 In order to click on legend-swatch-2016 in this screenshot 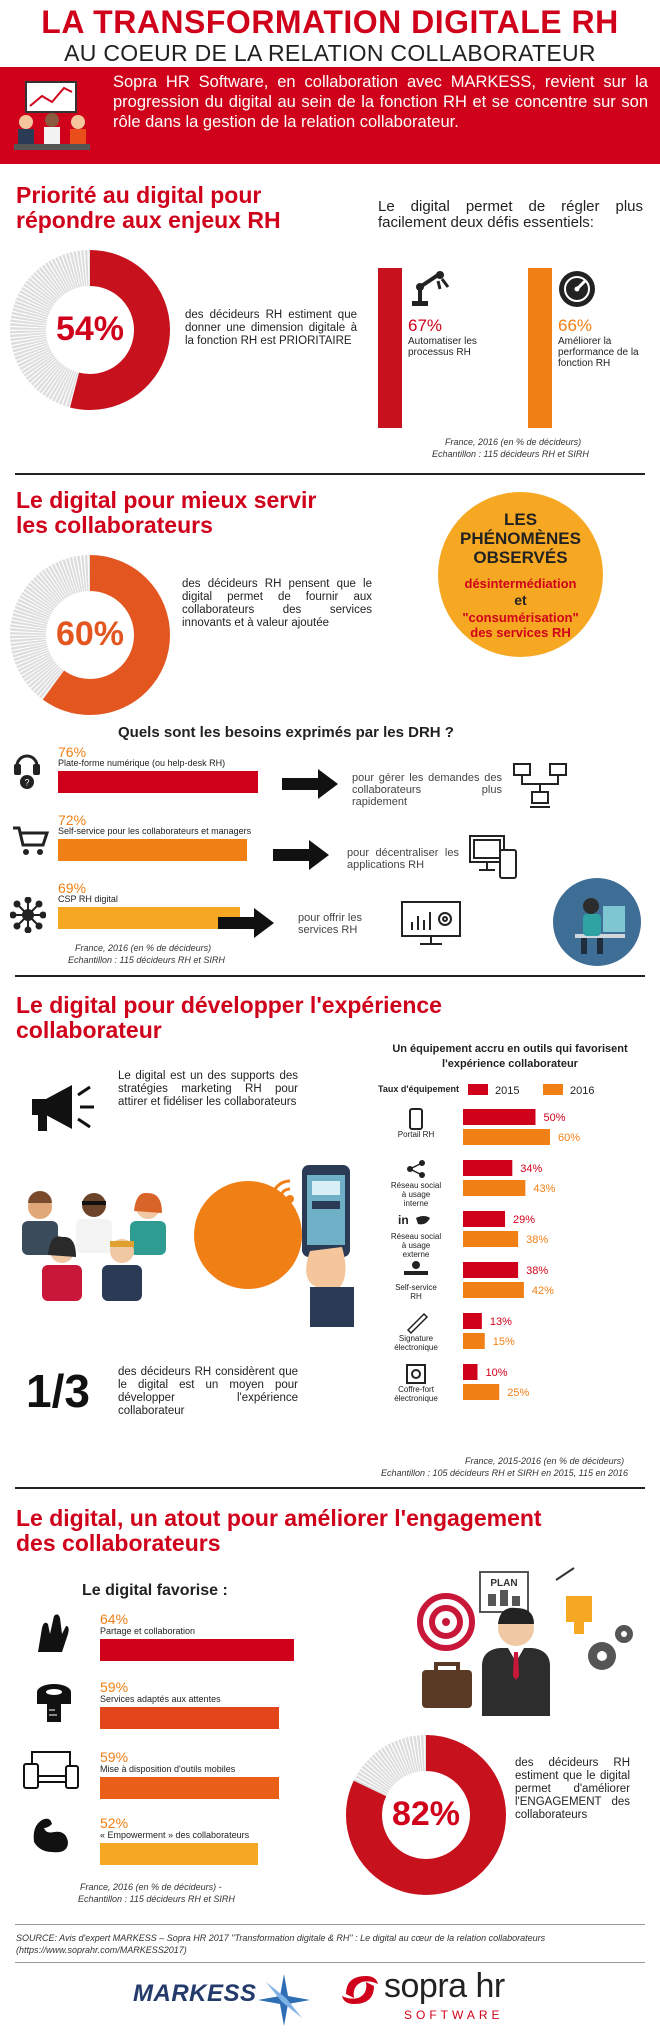, I will do `click(553, 1089)`.